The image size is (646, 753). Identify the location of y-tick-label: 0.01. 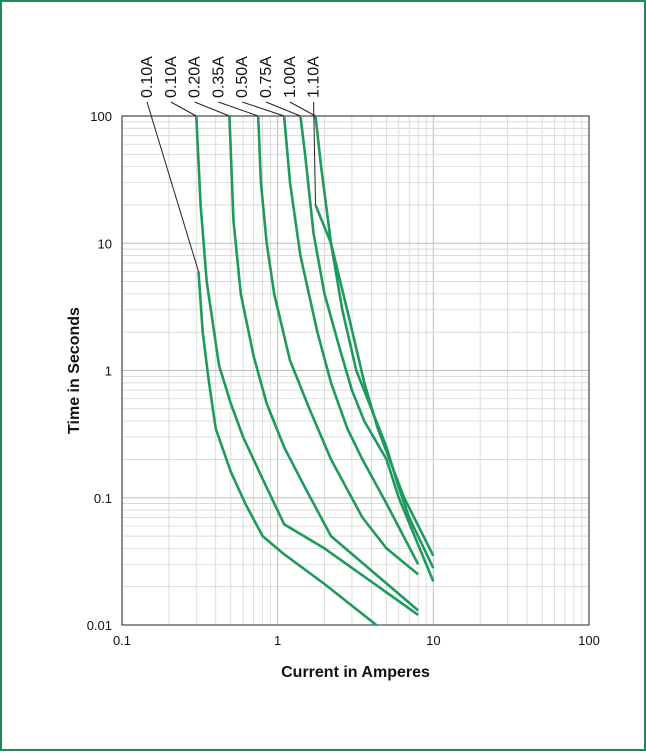
(99, 625).